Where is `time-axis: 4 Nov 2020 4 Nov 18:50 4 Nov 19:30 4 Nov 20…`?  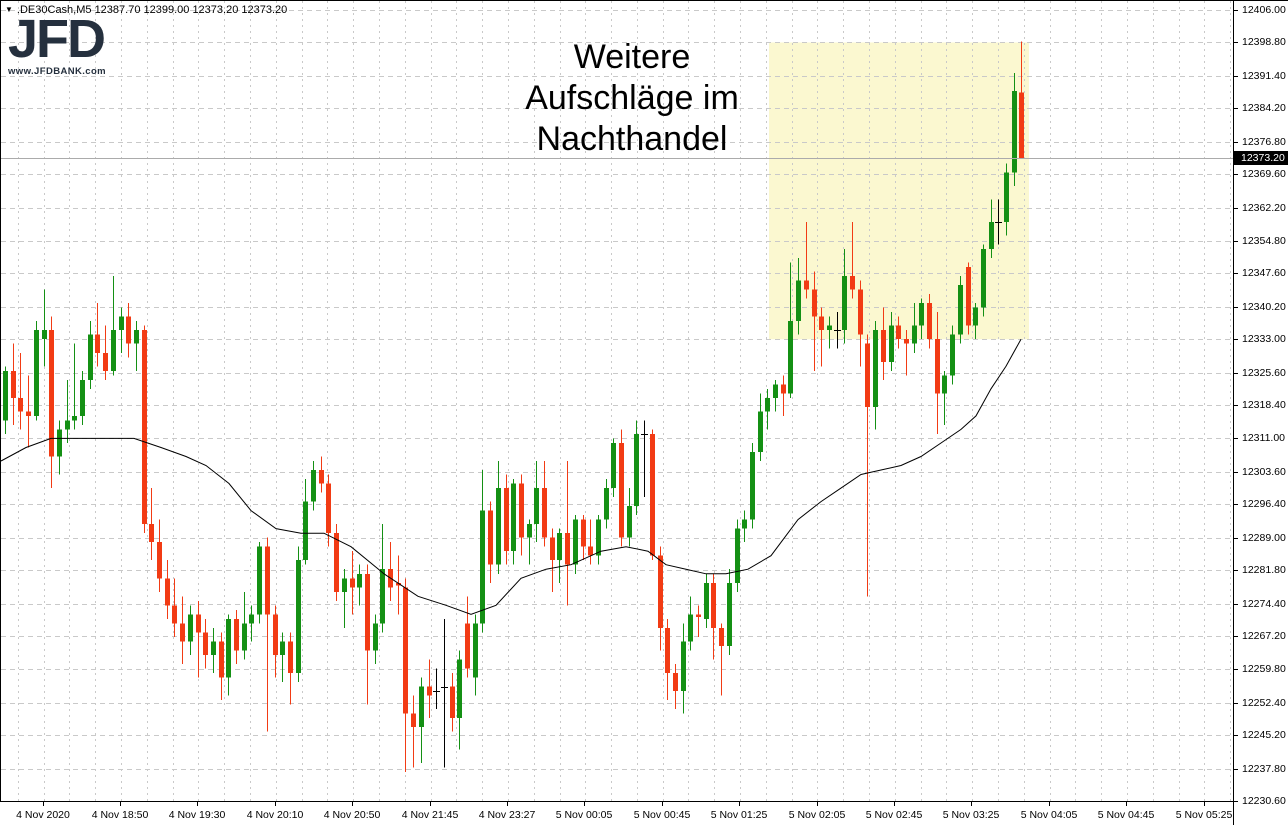 time-axis: 4 Nov 2020 4 Nov 18:50 4 Nov 19:30 4 Nov 20… is located at coordinates (616, 813).